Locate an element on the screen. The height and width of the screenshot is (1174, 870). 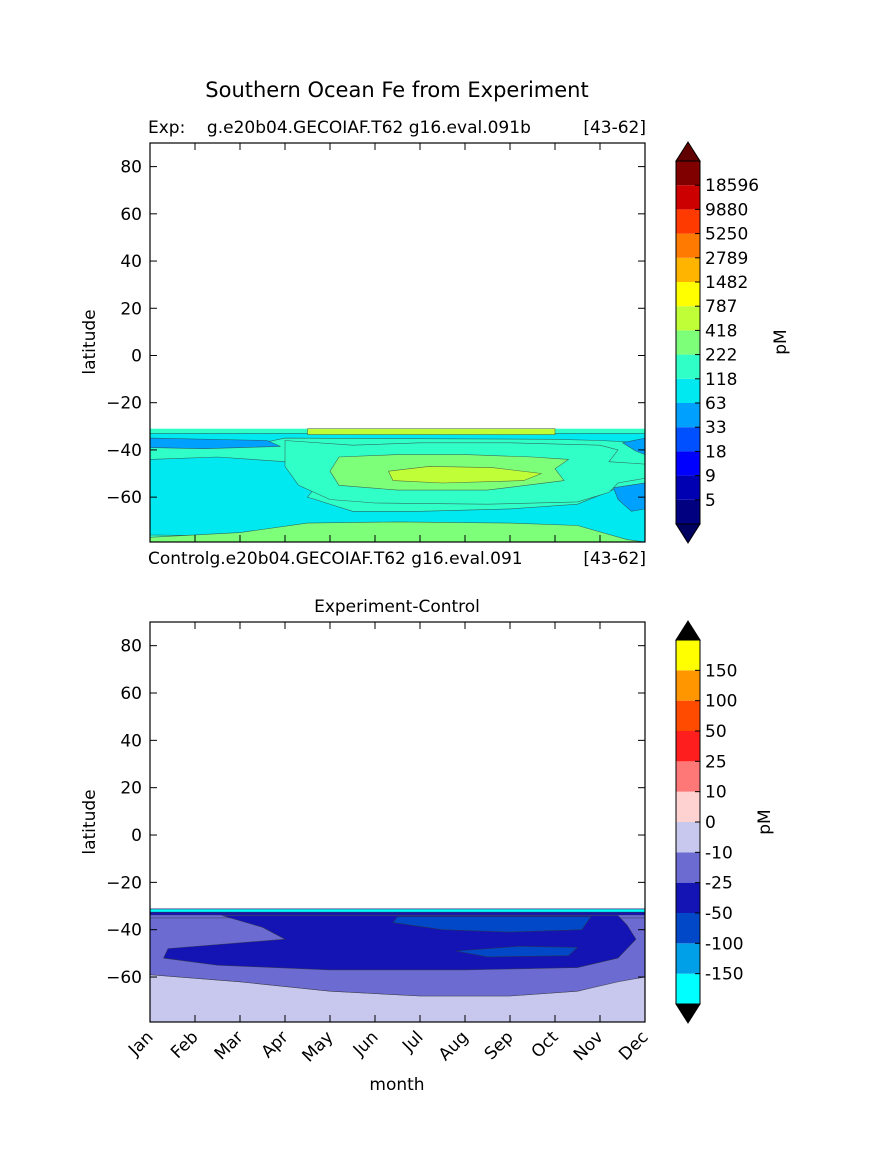
colorbar-tick-label: 1482 is located at coordinates (726, 283).